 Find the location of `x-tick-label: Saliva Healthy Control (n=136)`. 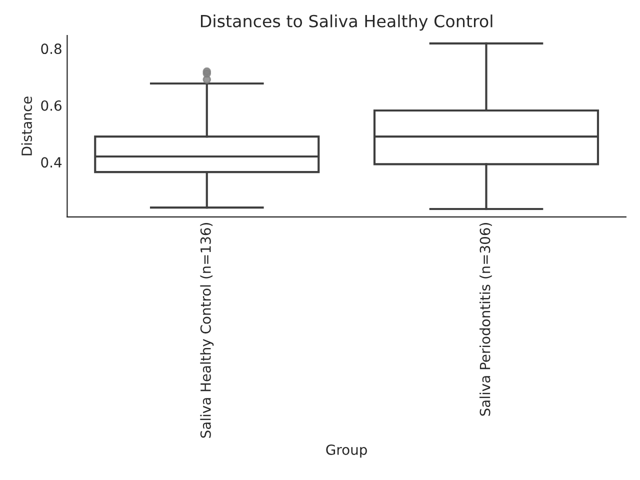

x-tick-label: Saliva Healthy Control (n=136) is located at coordinates (207, 330).